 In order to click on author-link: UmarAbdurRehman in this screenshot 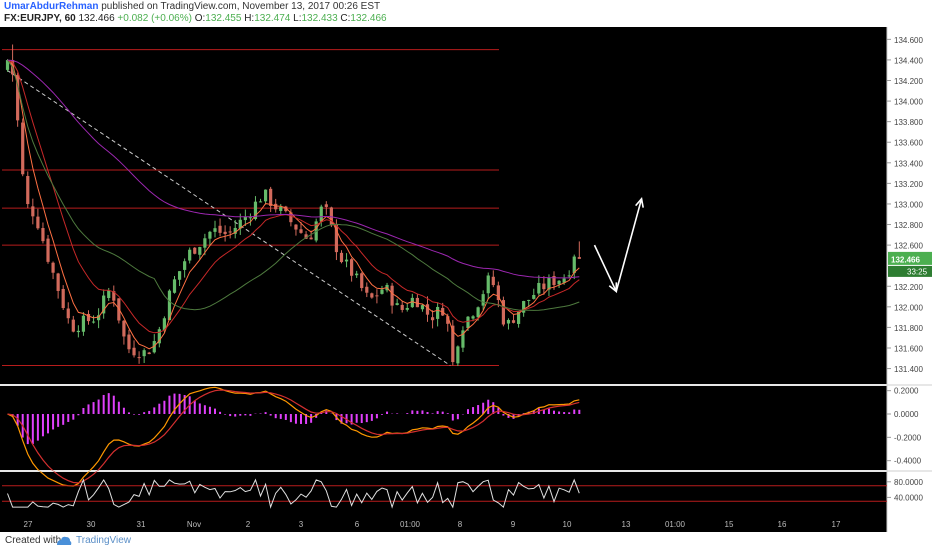, I will do `click(51, 6)`.